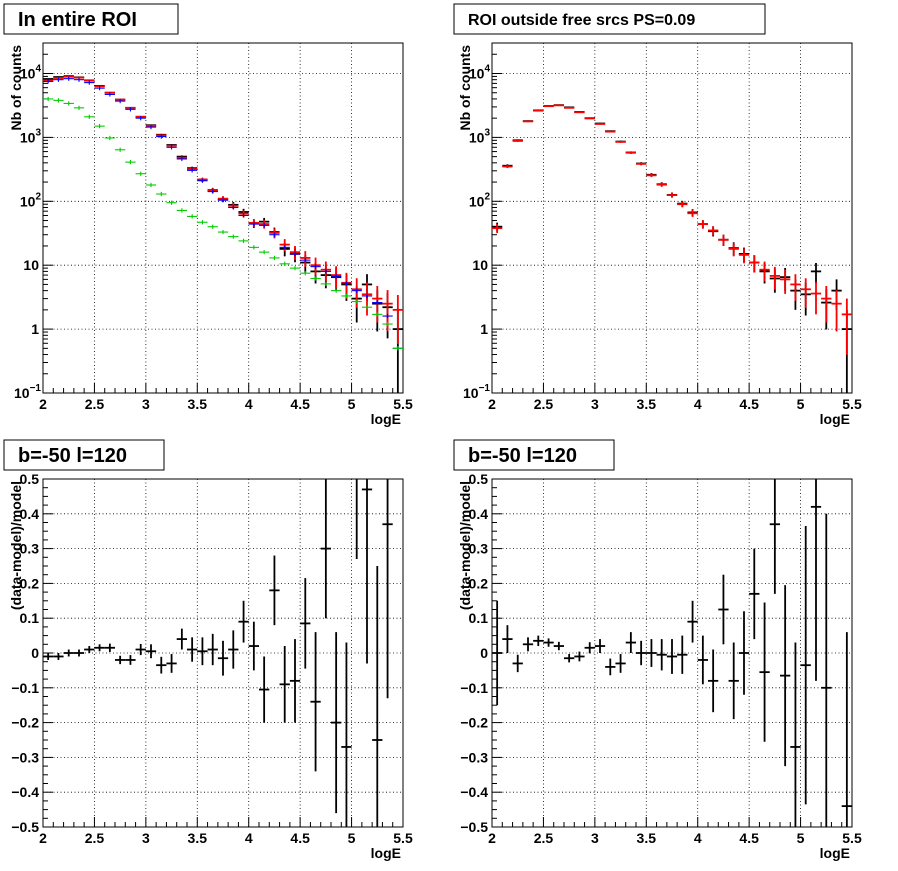 Image resolution: width=898 pixels, height=871 pixels. I want to click on y-tick-label: 10², so click(480, 200).